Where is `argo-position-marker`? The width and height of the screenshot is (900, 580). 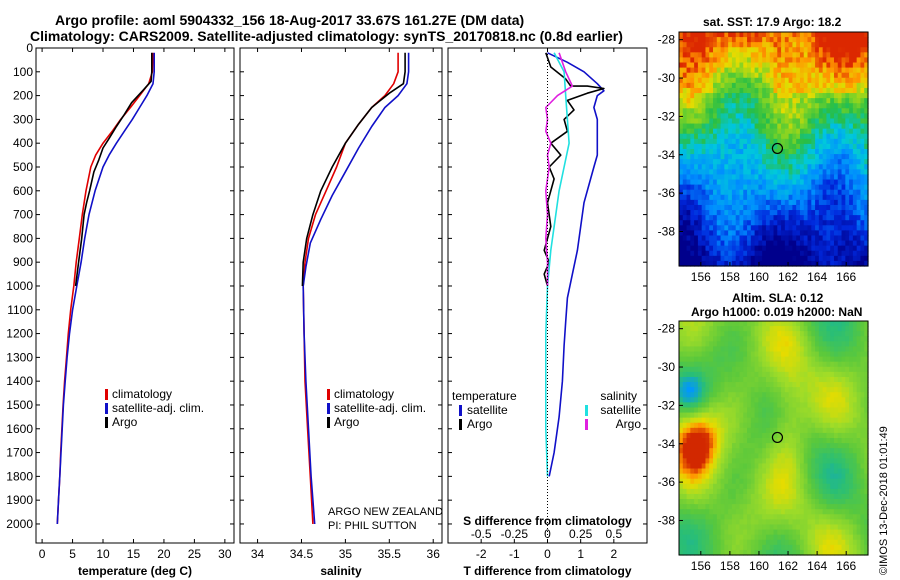
argo-position-marker is located at coordinates (777, 148).